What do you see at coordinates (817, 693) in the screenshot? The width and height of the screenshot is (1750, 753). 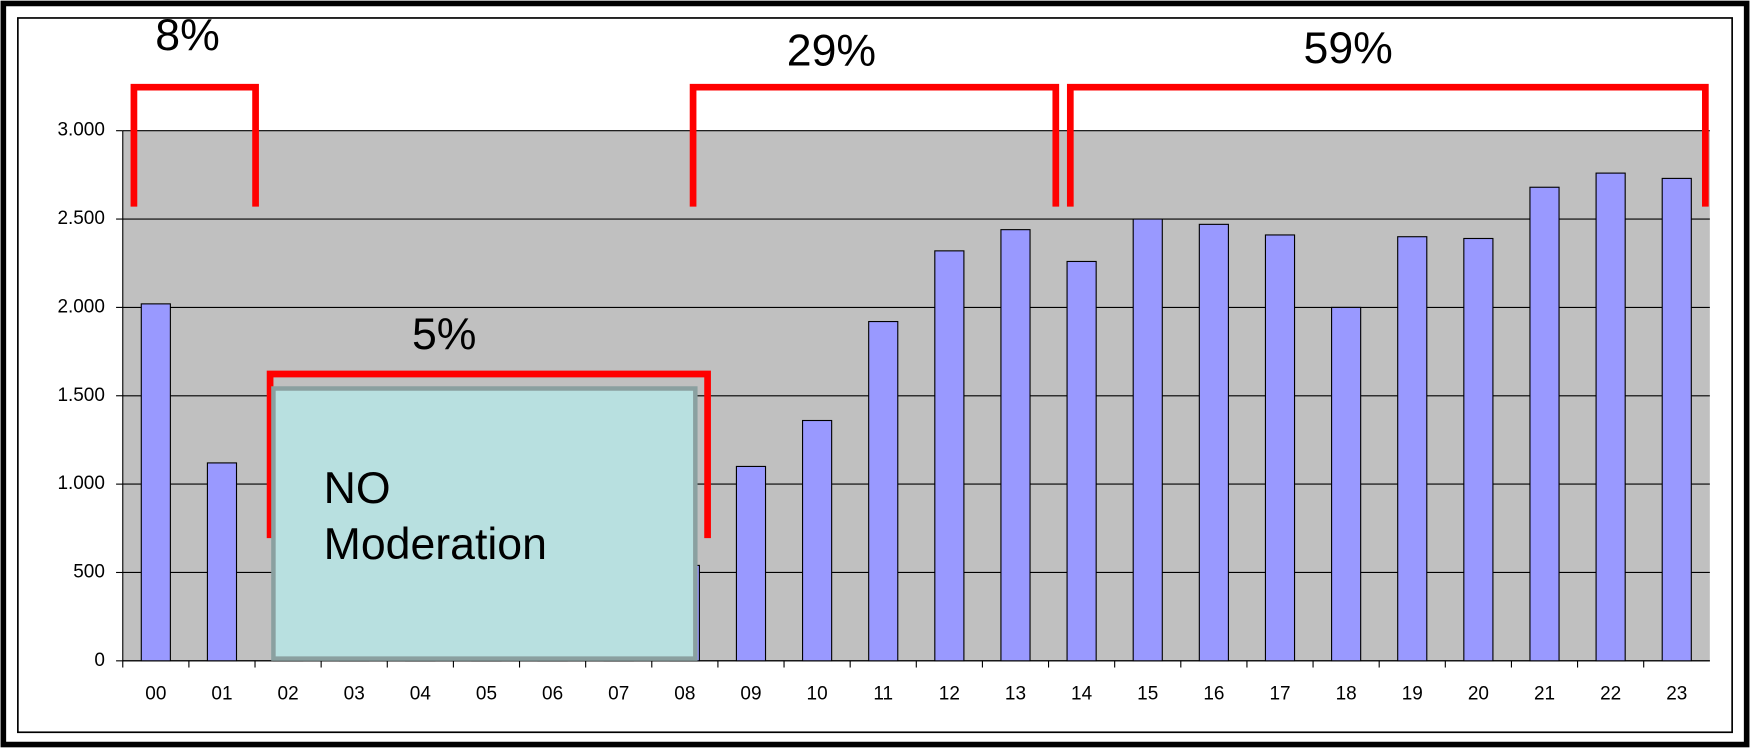 I see `x-tick-label: 10` at bounding box center [817, 693].